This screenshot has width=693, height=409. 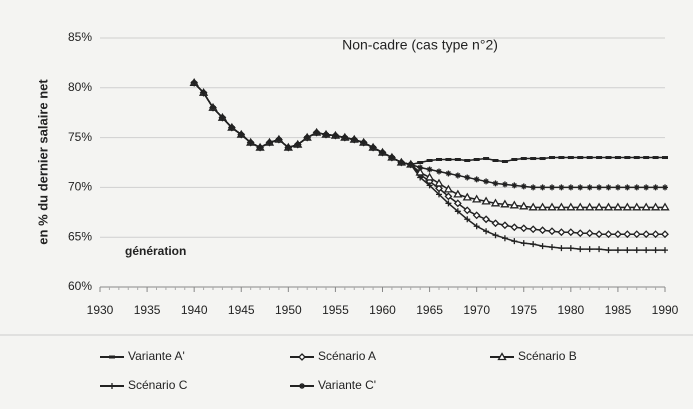 What do you see at coordinates (100, 310) in the screenshot?
I see `x-tick-label: 1930` at bounding box center [100, 310].